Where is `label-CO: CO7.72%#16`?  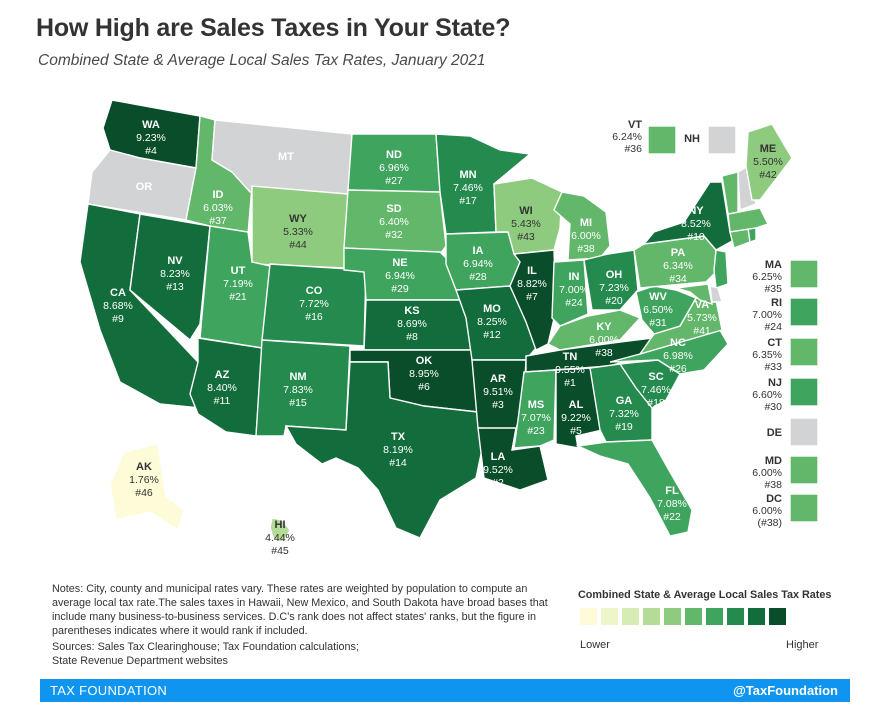 label-CO: CO7.72%#16 is located at coordinates (314, 304).